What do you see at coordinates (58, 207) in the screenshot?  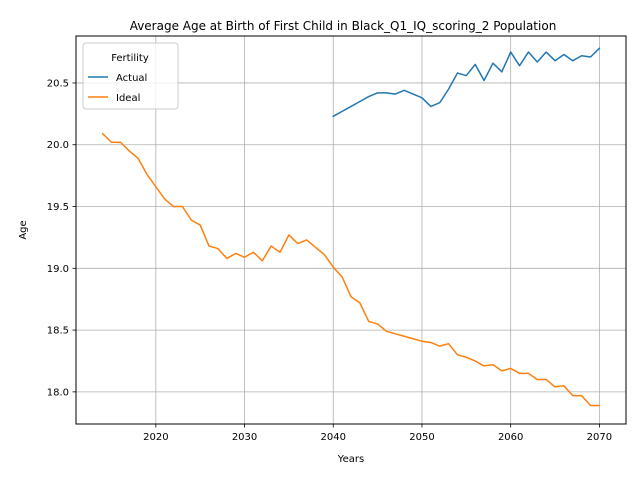 I see `y-tick-label: 19.5` at bounding box center [58, 207].